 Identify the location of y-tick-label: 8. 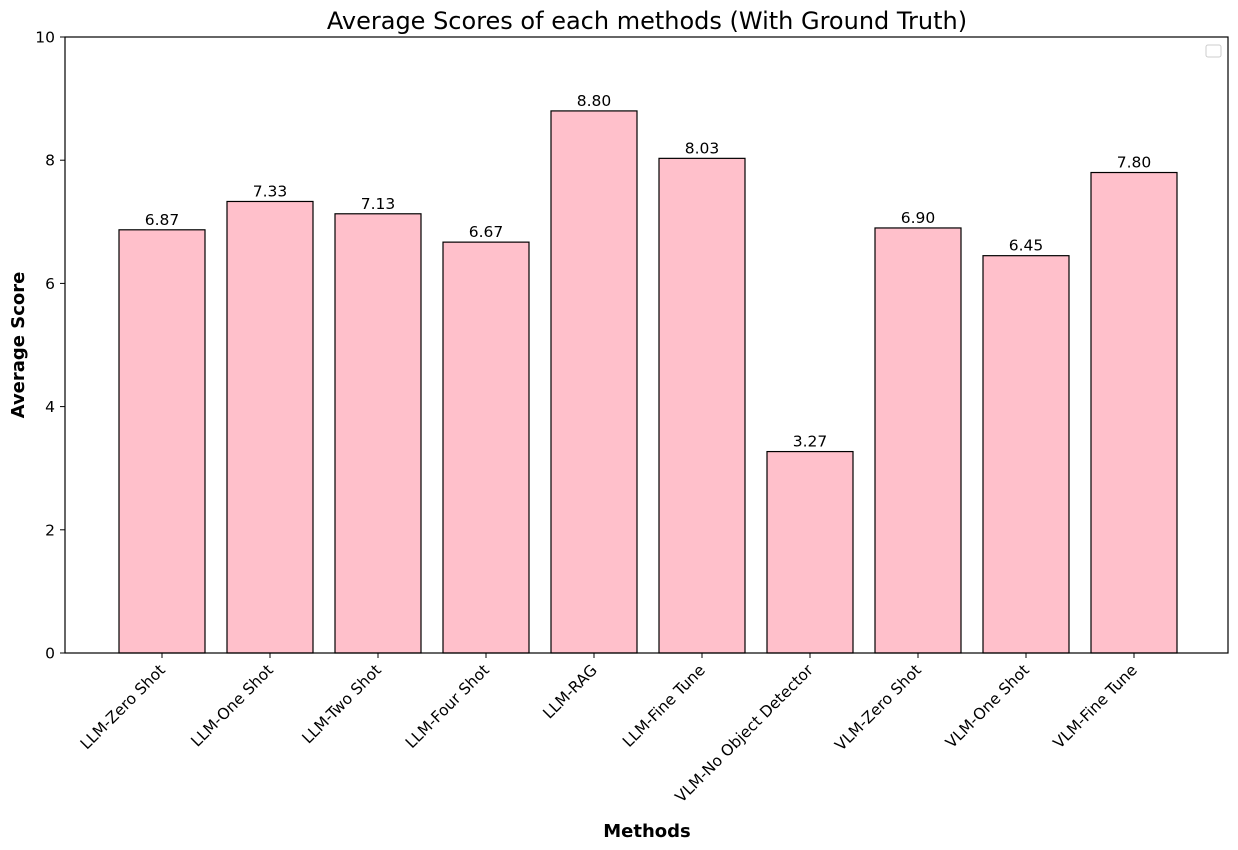
(50, 161).